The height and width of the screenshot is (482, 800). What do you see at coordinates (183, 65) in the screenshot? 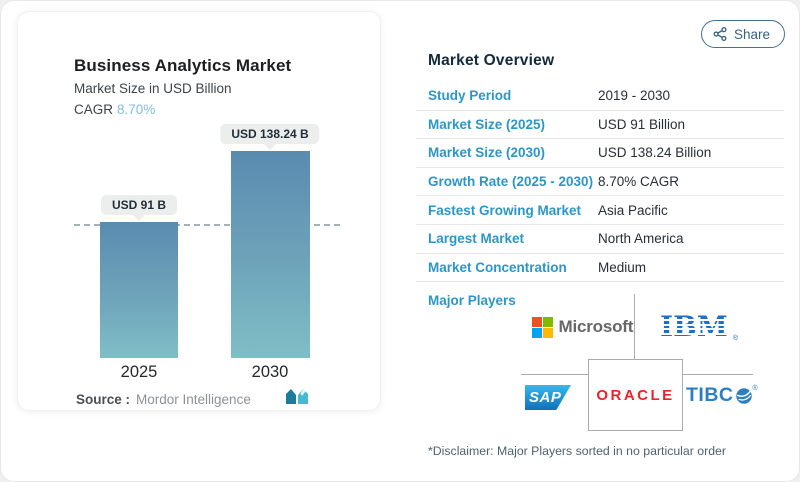
I see `chart-title: Business Analytics Market` at bounding box center [183, 65].